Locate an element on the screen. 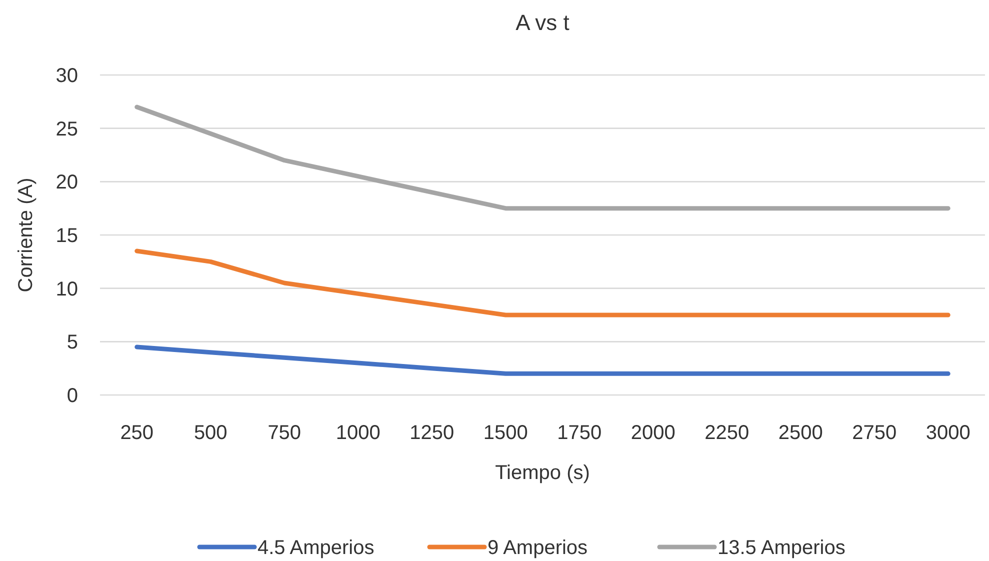 This screenshot has width=989, height=561. x-tick-label: 500 is located at coordinates (211, 433).